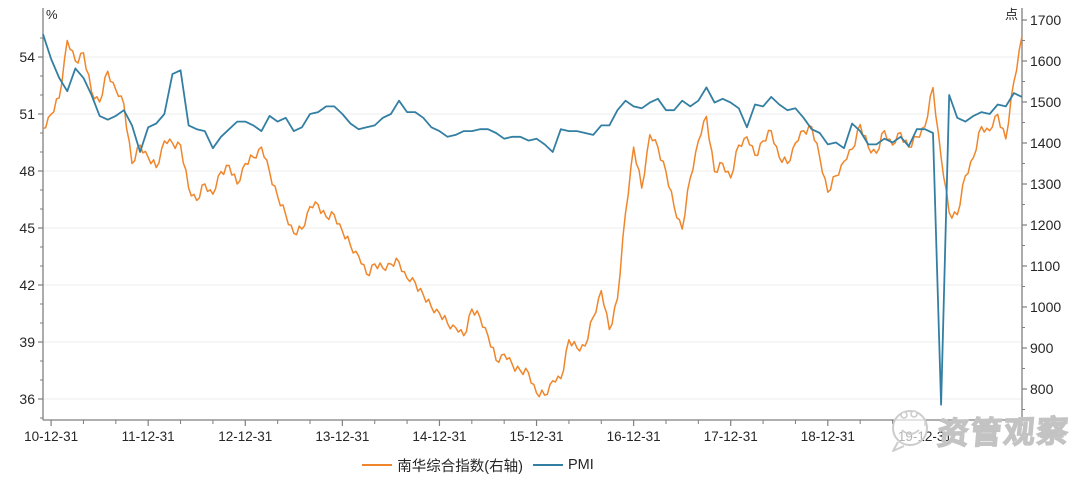 This screenshot has height=482, width=1080. What do you see at coordinates (1045, 266) in the screenshot?
I see `right-axis-tick-label: 1100` at bounding box center [1045, 266].